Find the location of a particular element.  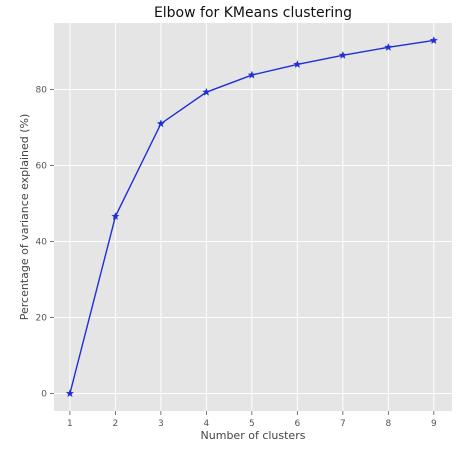

x-tick-label: 8 is located at coordinates (388, 424).